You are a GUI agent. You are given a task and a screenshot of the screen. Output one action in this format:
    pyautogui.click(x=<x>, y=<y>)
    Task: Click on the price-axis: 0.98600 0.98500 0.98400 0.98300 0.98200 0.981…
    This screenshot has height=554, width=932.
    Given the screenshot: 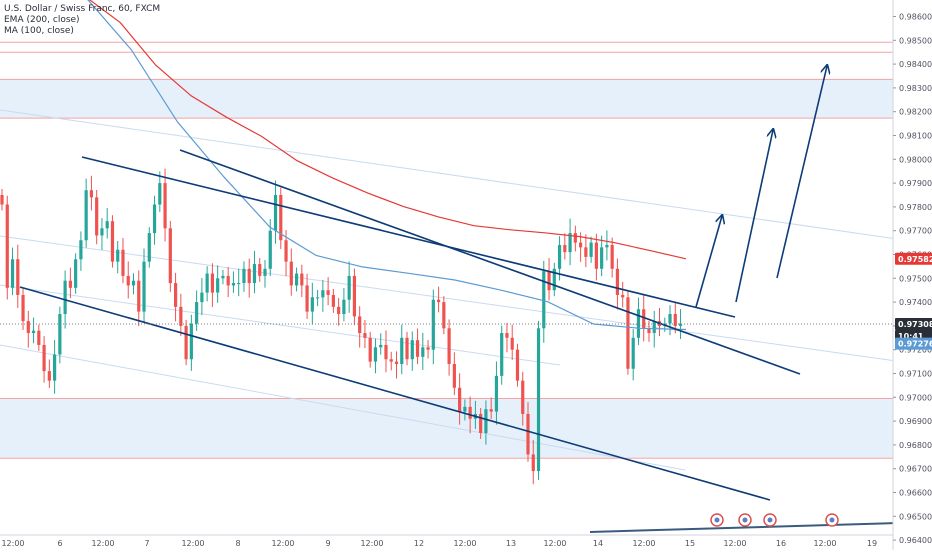 What is the action you would take?
    pyautogui.click(x=912, y=275)
    